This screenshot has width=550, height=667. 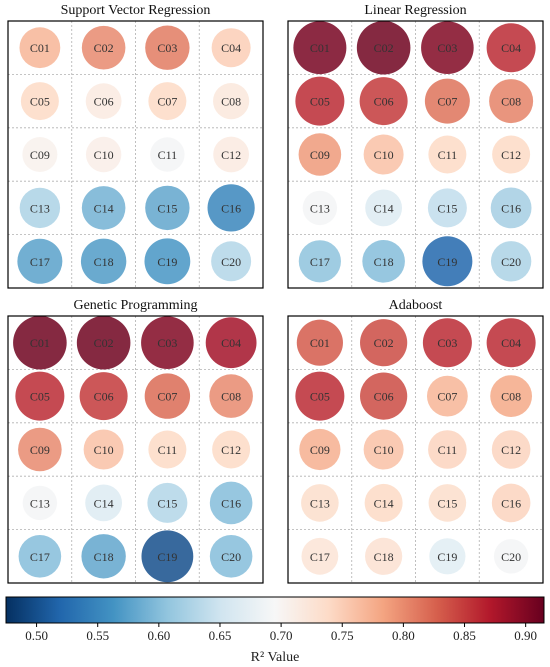 What do you see at coordinates (136, 10) in the screenshot?
I see `panel-title: Support Vector Regression` at bounding box center [136, 10].